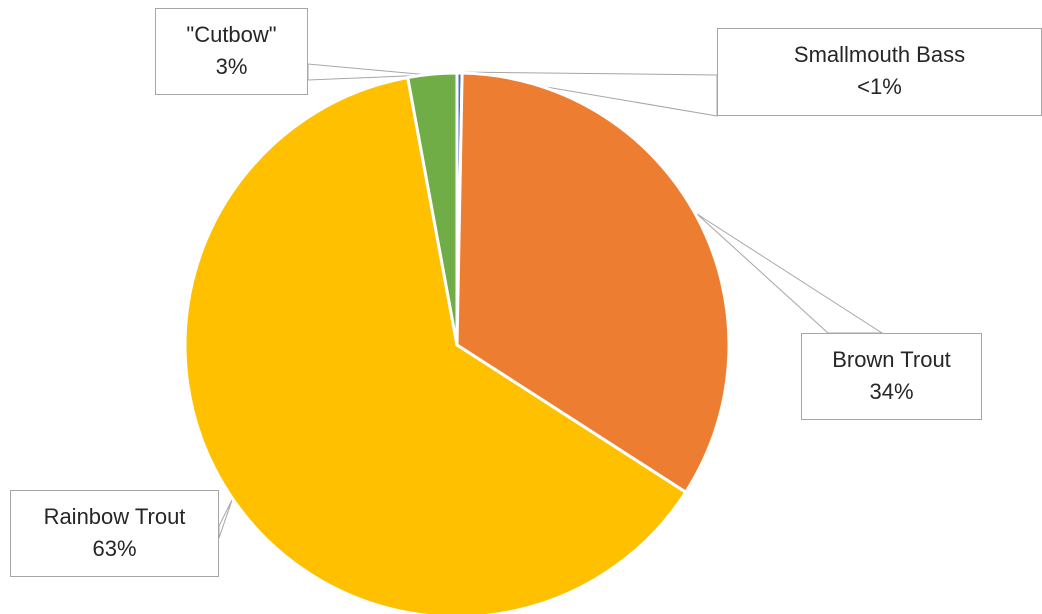 The image size is (1042, 614). I want to click on leader-cutbow, so click(368, 72).